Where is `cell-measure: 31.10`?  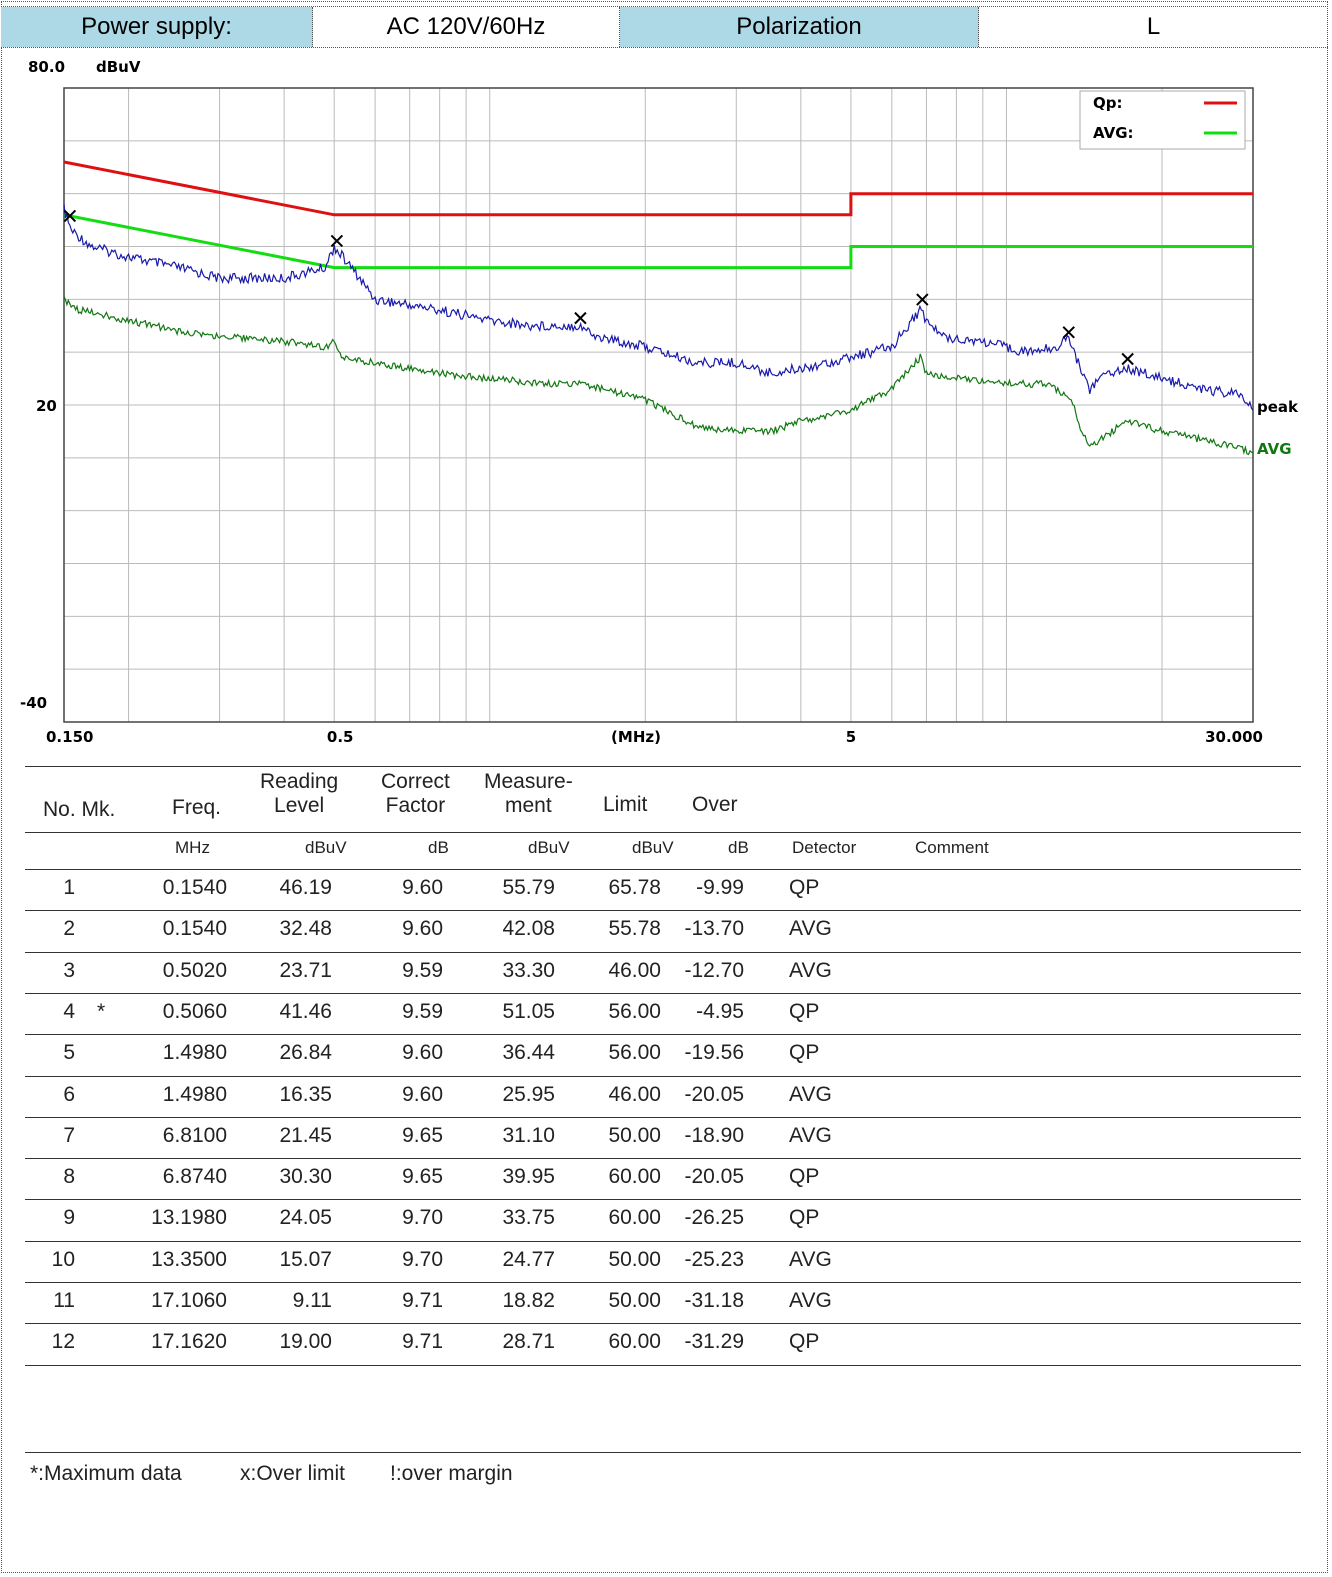 cell-measure: 31.10 is located at coordinates (528, 1135).